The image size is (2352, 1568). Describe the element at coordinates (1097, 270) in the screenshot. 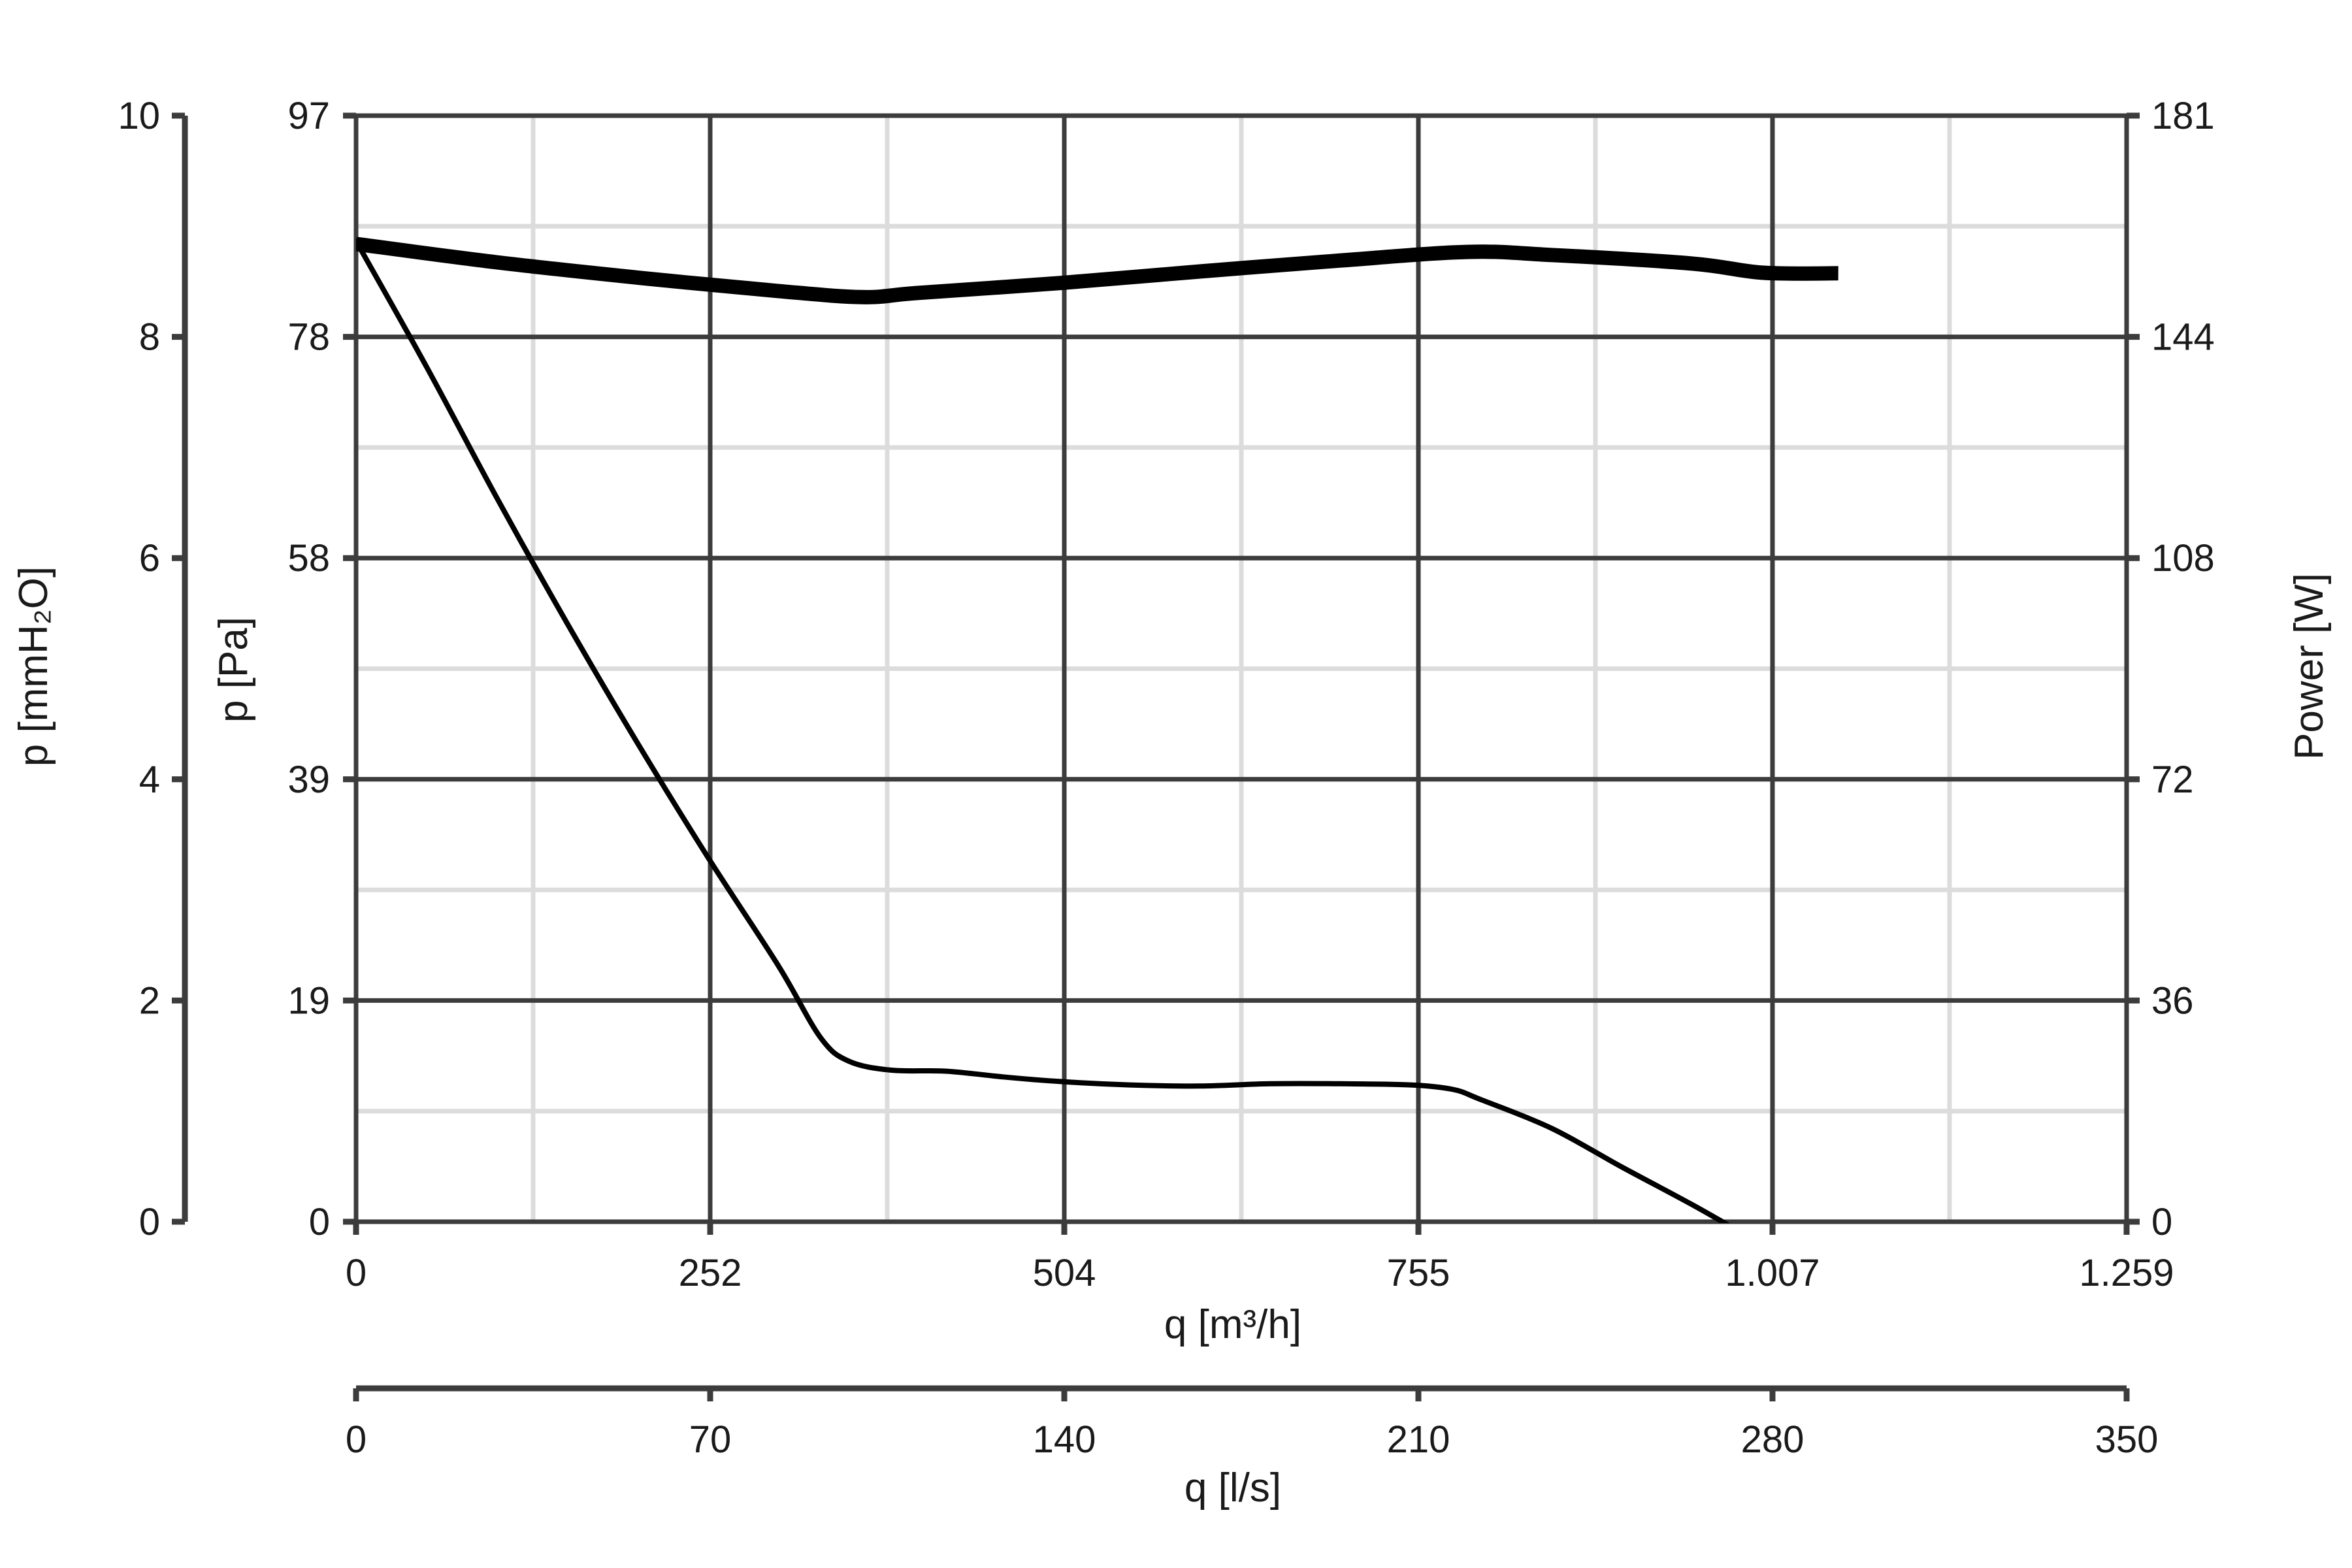

I see `power-curve` at that location.